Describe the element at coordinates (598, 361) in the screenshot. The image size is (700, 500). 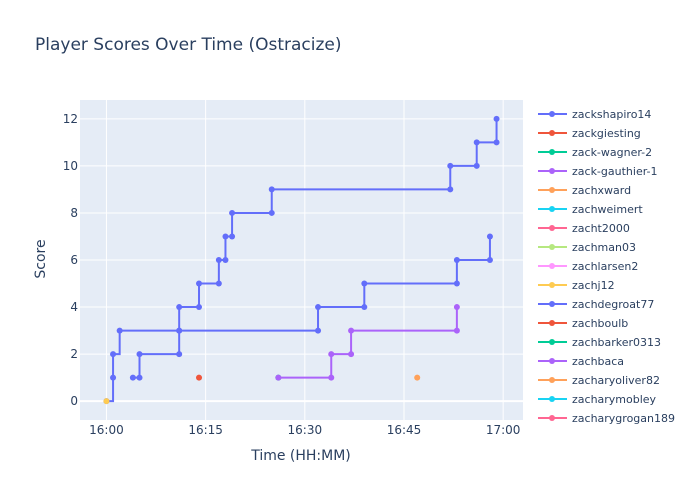
I see `legend-label: zachbaca` at that location.